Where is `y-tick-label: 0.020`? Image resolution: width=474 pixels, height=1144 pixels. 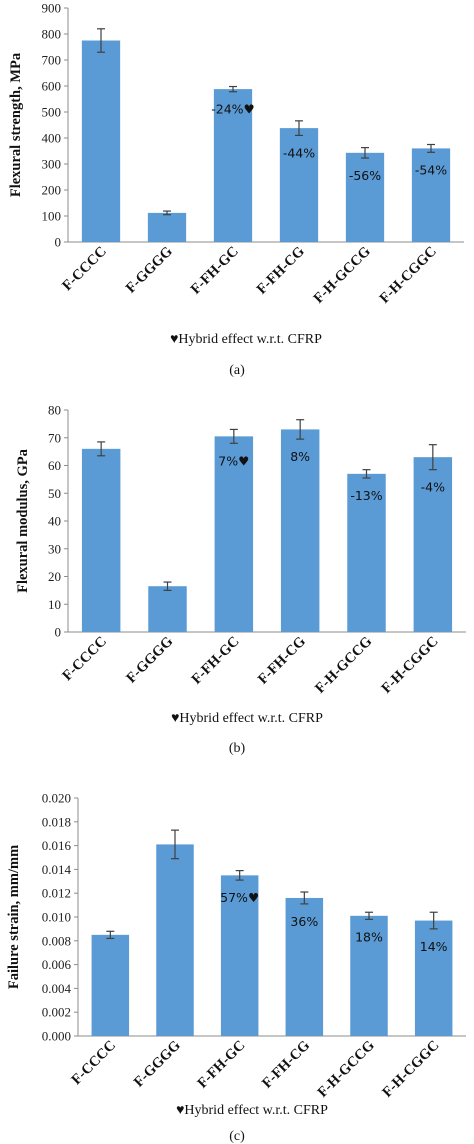
y-tick-label: 0.020 is located at coordinates (56, 798).